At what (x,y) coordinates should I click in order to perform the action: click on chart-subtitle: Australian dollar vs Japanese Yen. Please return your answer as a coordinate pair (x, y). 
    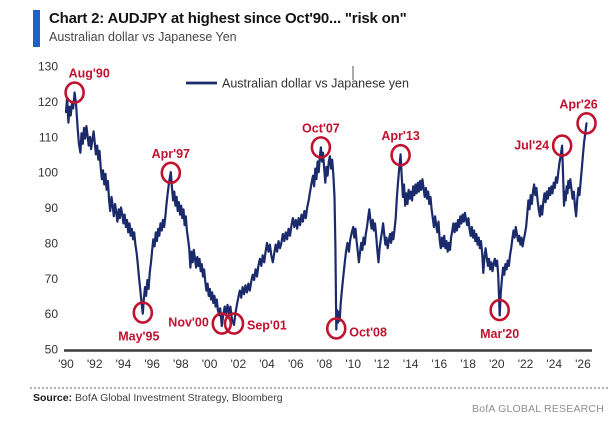
    Looking at the image, I should click on (143, 36).